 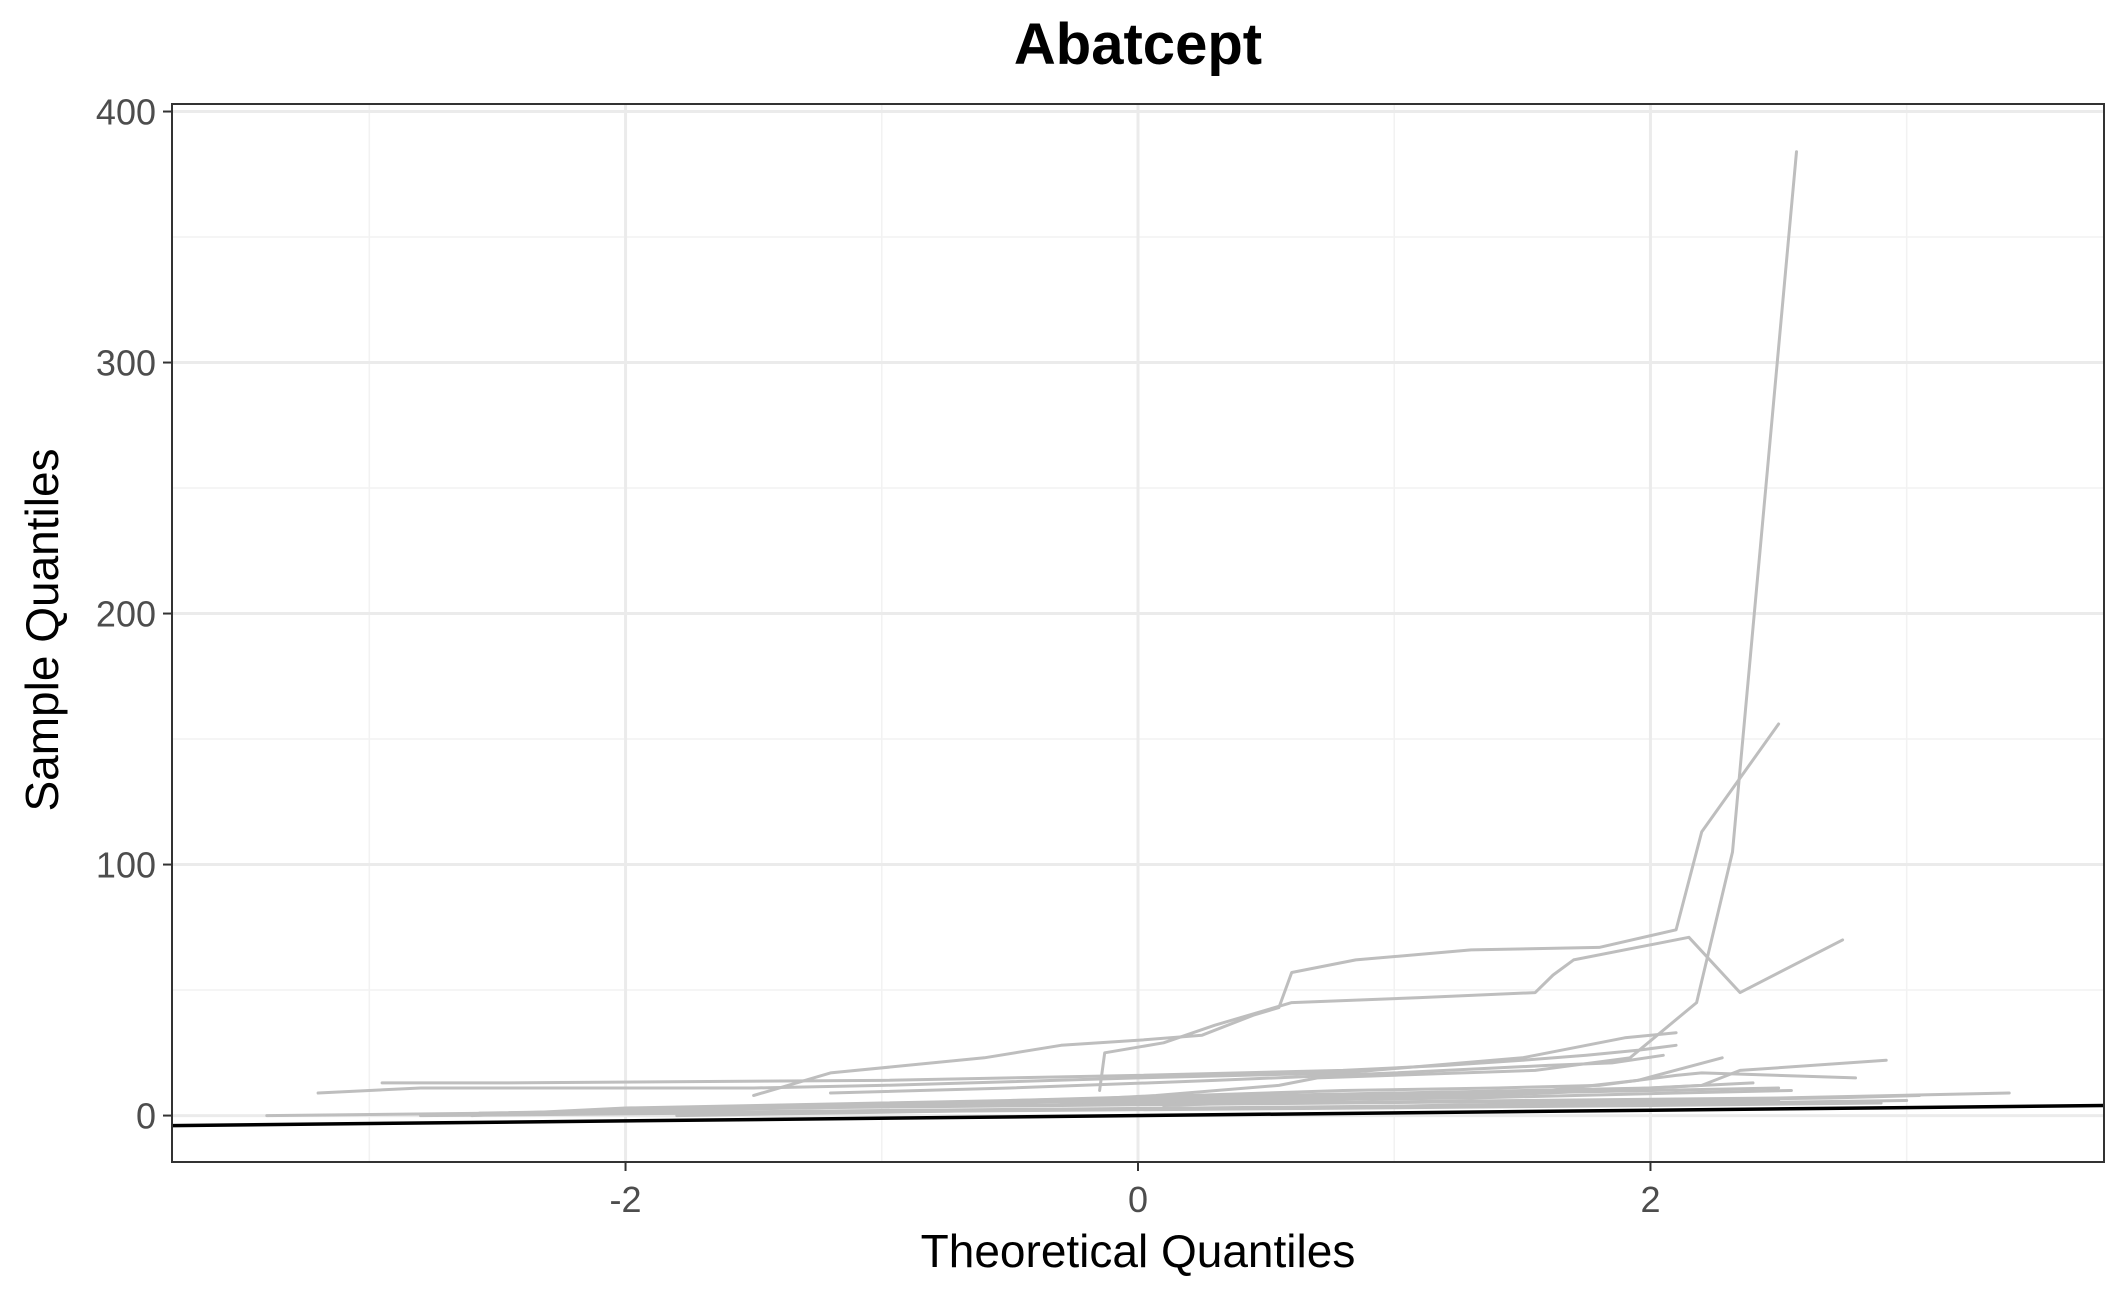 What do you see at coordinates (126, 363) in the screenshot?
I see `y-tick-label: 300` at bounding box center [126, 363].